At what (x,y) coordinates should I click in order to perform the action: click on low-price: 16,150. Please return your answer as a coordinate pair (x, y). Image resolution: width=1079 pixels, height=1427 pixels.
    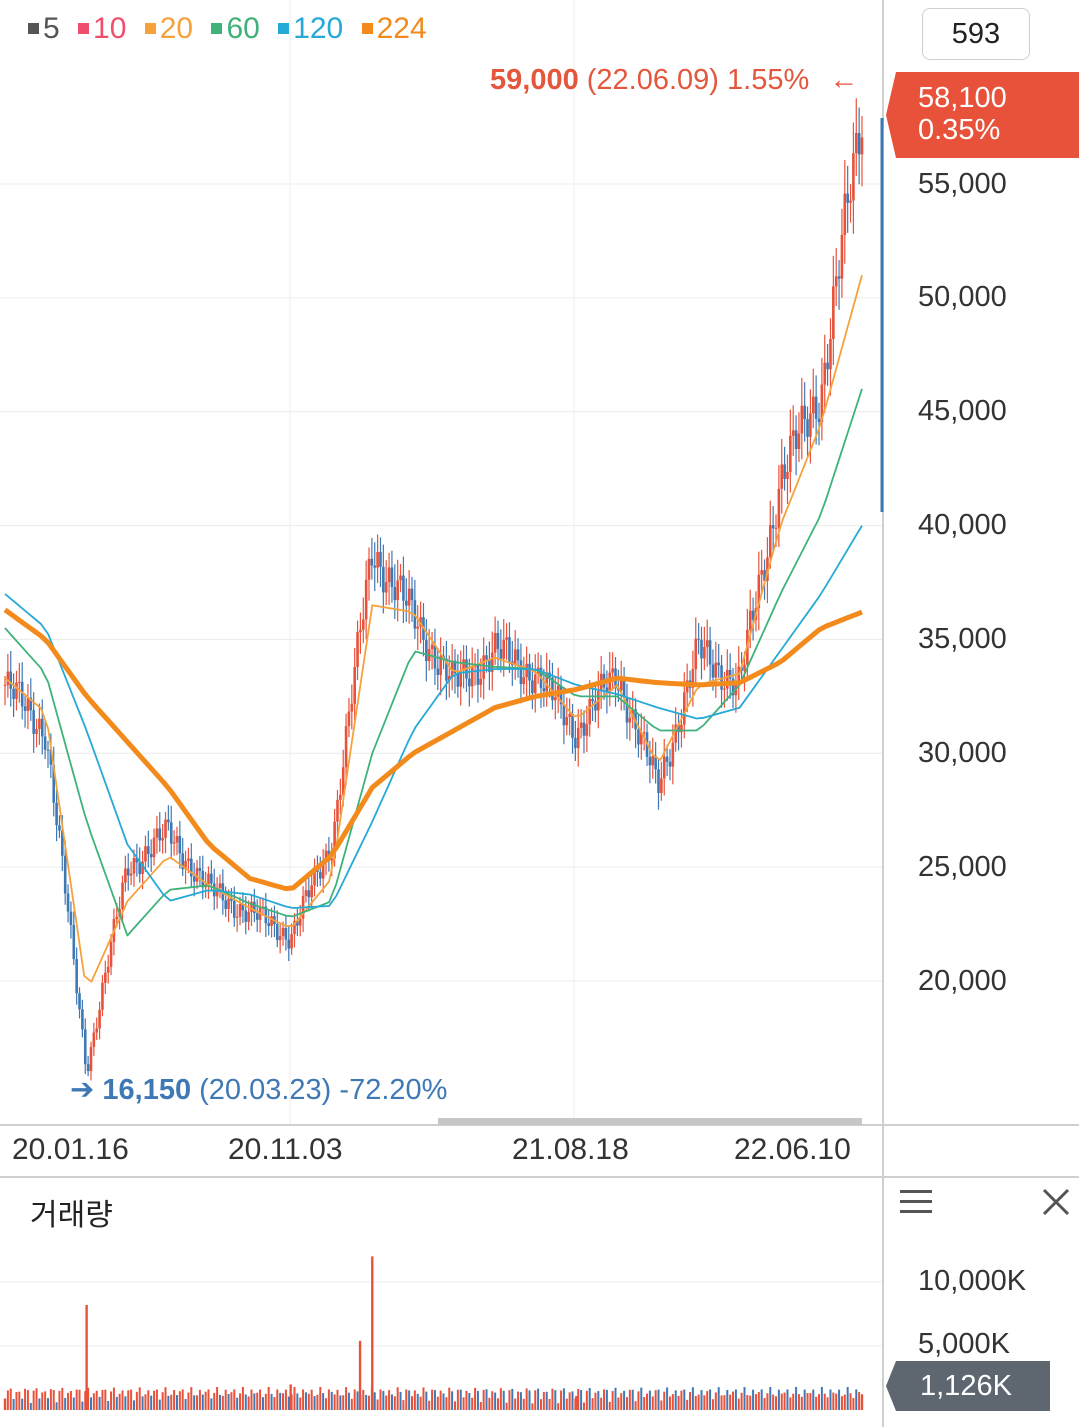
    Looking at the image, I should click on (147, 1090).